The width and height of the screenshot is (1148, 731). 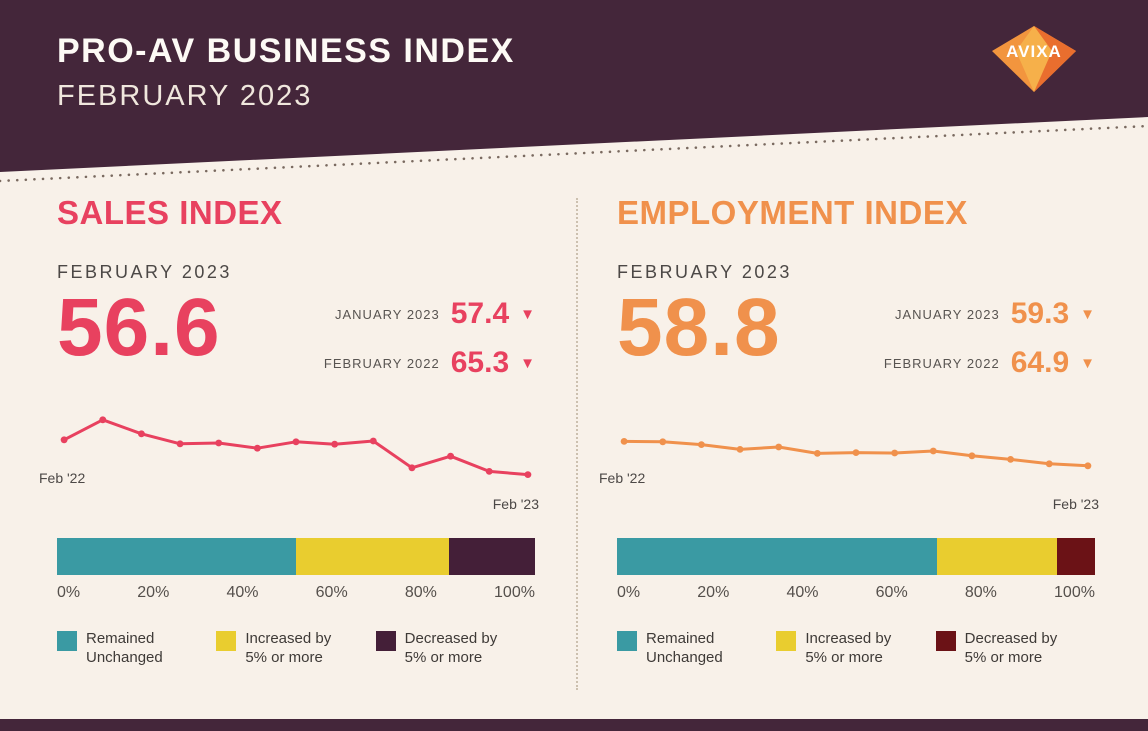 What do you see at coordinates (622, 478) in the screenshot?
I see `employment-x-start-label: Feb '22` at bounding box center [622, 478].